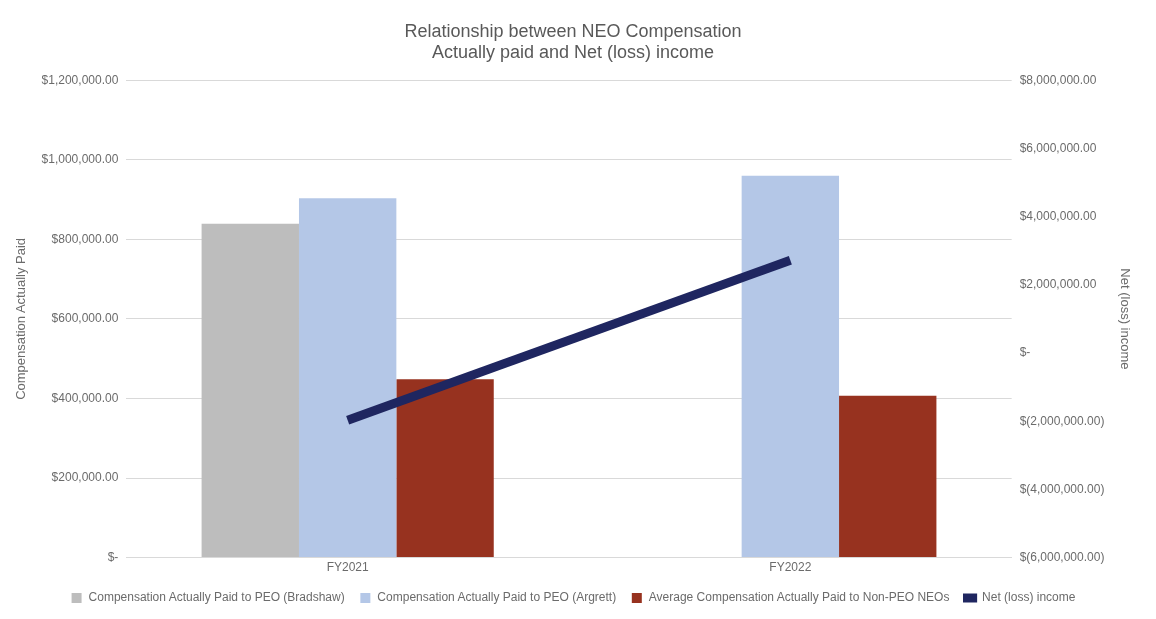 This screenshot has width=1156, height=619. Describe the element at coordinates (80, 79) in the screenshot. I see `y-tick-label: $1,200,000.00` at that location.